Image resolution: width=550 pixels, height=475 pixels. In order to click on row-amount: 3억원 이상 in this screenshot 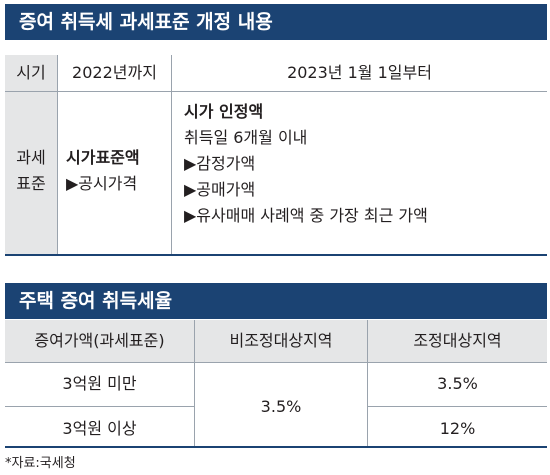, I will do `click(99, 428)`.